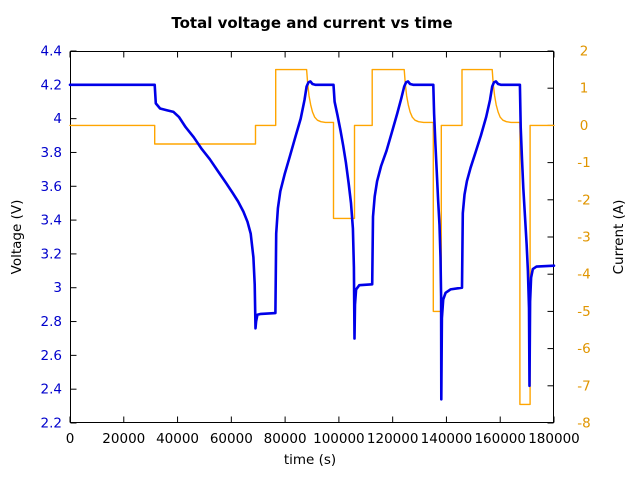 This screenshot has height=480, width=640. Describe the element at coordinates (51, 424) in the screenshot. I see `voltage-tick-label: 2.2` at that location.